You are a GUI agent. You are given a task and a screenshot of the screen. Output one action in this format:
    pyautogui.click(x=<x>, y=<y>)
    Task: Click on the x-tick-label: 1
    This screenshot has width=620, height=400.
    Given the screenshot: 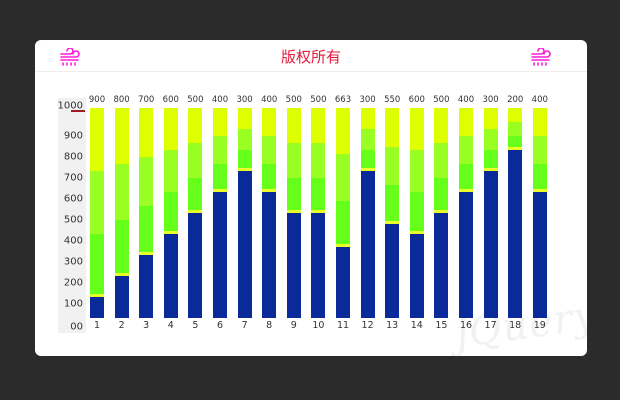 What is the action you would take?
    pyautogui.click(x=97, y=325)
    